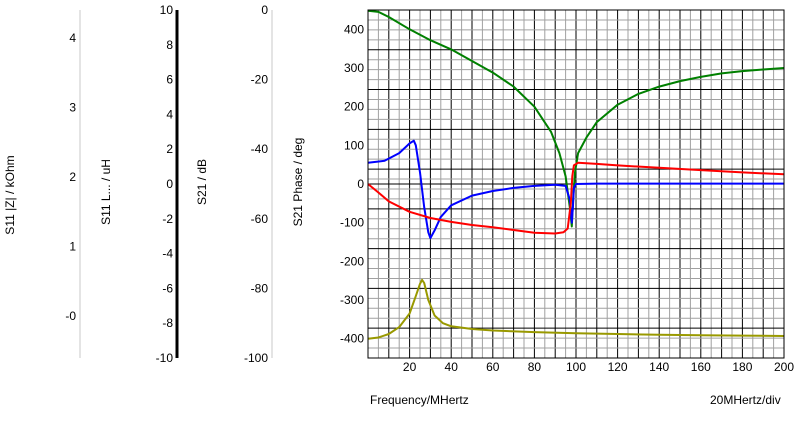 The width and height of the screenshot is (800, 421). Describe the element at coordinates (535, 367) in the screenshot. I see `x-tick-label: 80` at that location.